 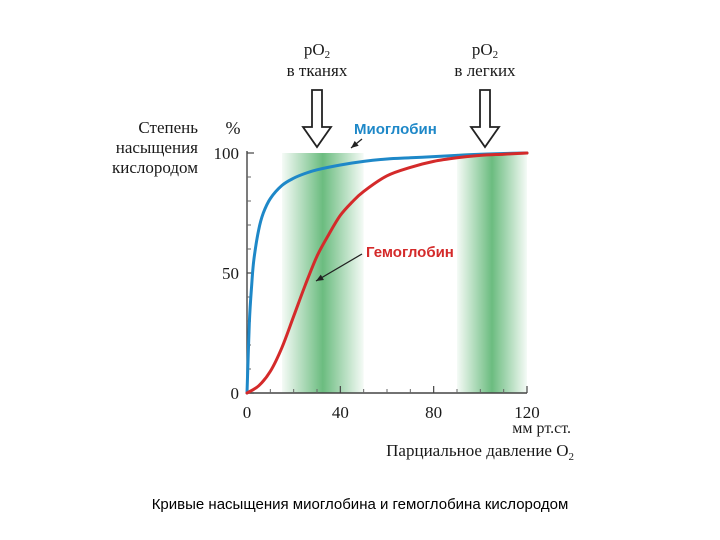 I want to click on y-tick-label: 100, so click(x=227, y=153).